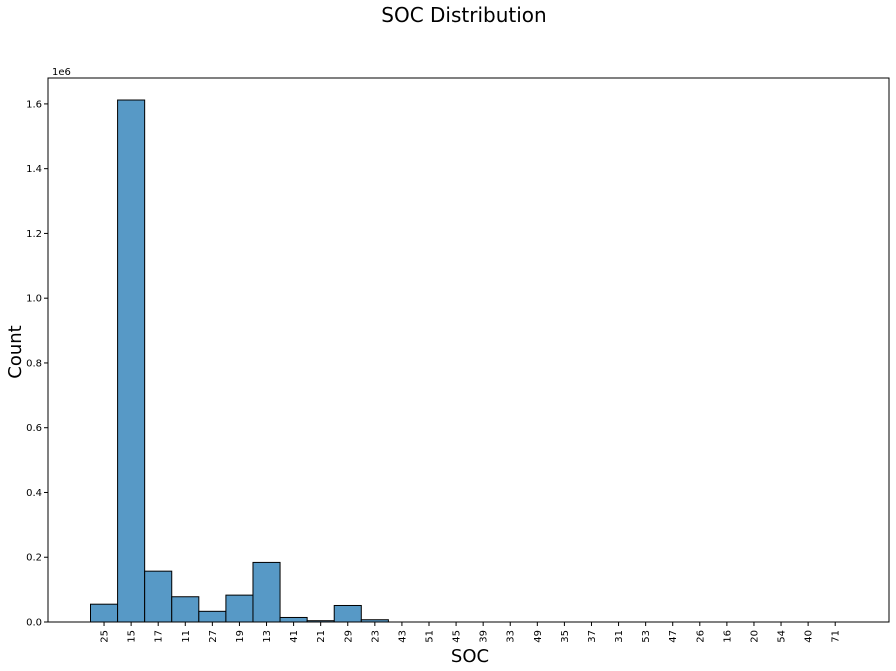  What do you see at coordinates (673, 636) in the screenshot?
I see `x-tick-label-47: 47` at bounding box center [673, 636].